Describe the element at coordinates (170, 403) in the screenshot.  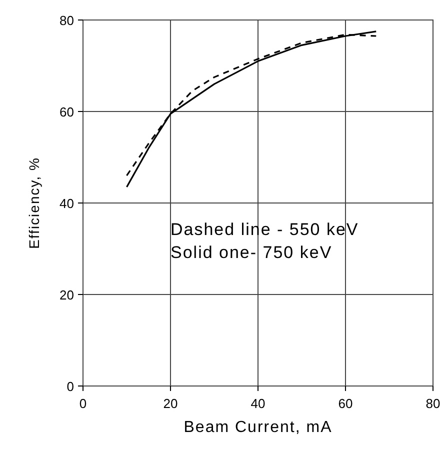
I see `x-tick-label: 20` at that location.